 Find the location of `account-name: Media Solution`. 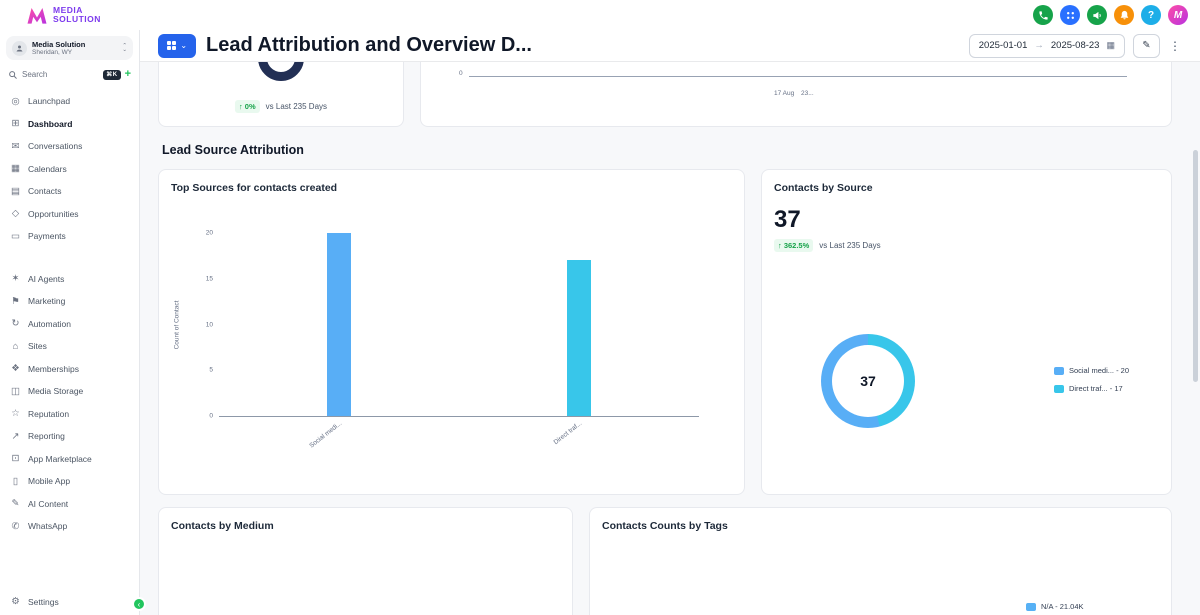

account-name: Media Solution is located at coordinates (59, 44).